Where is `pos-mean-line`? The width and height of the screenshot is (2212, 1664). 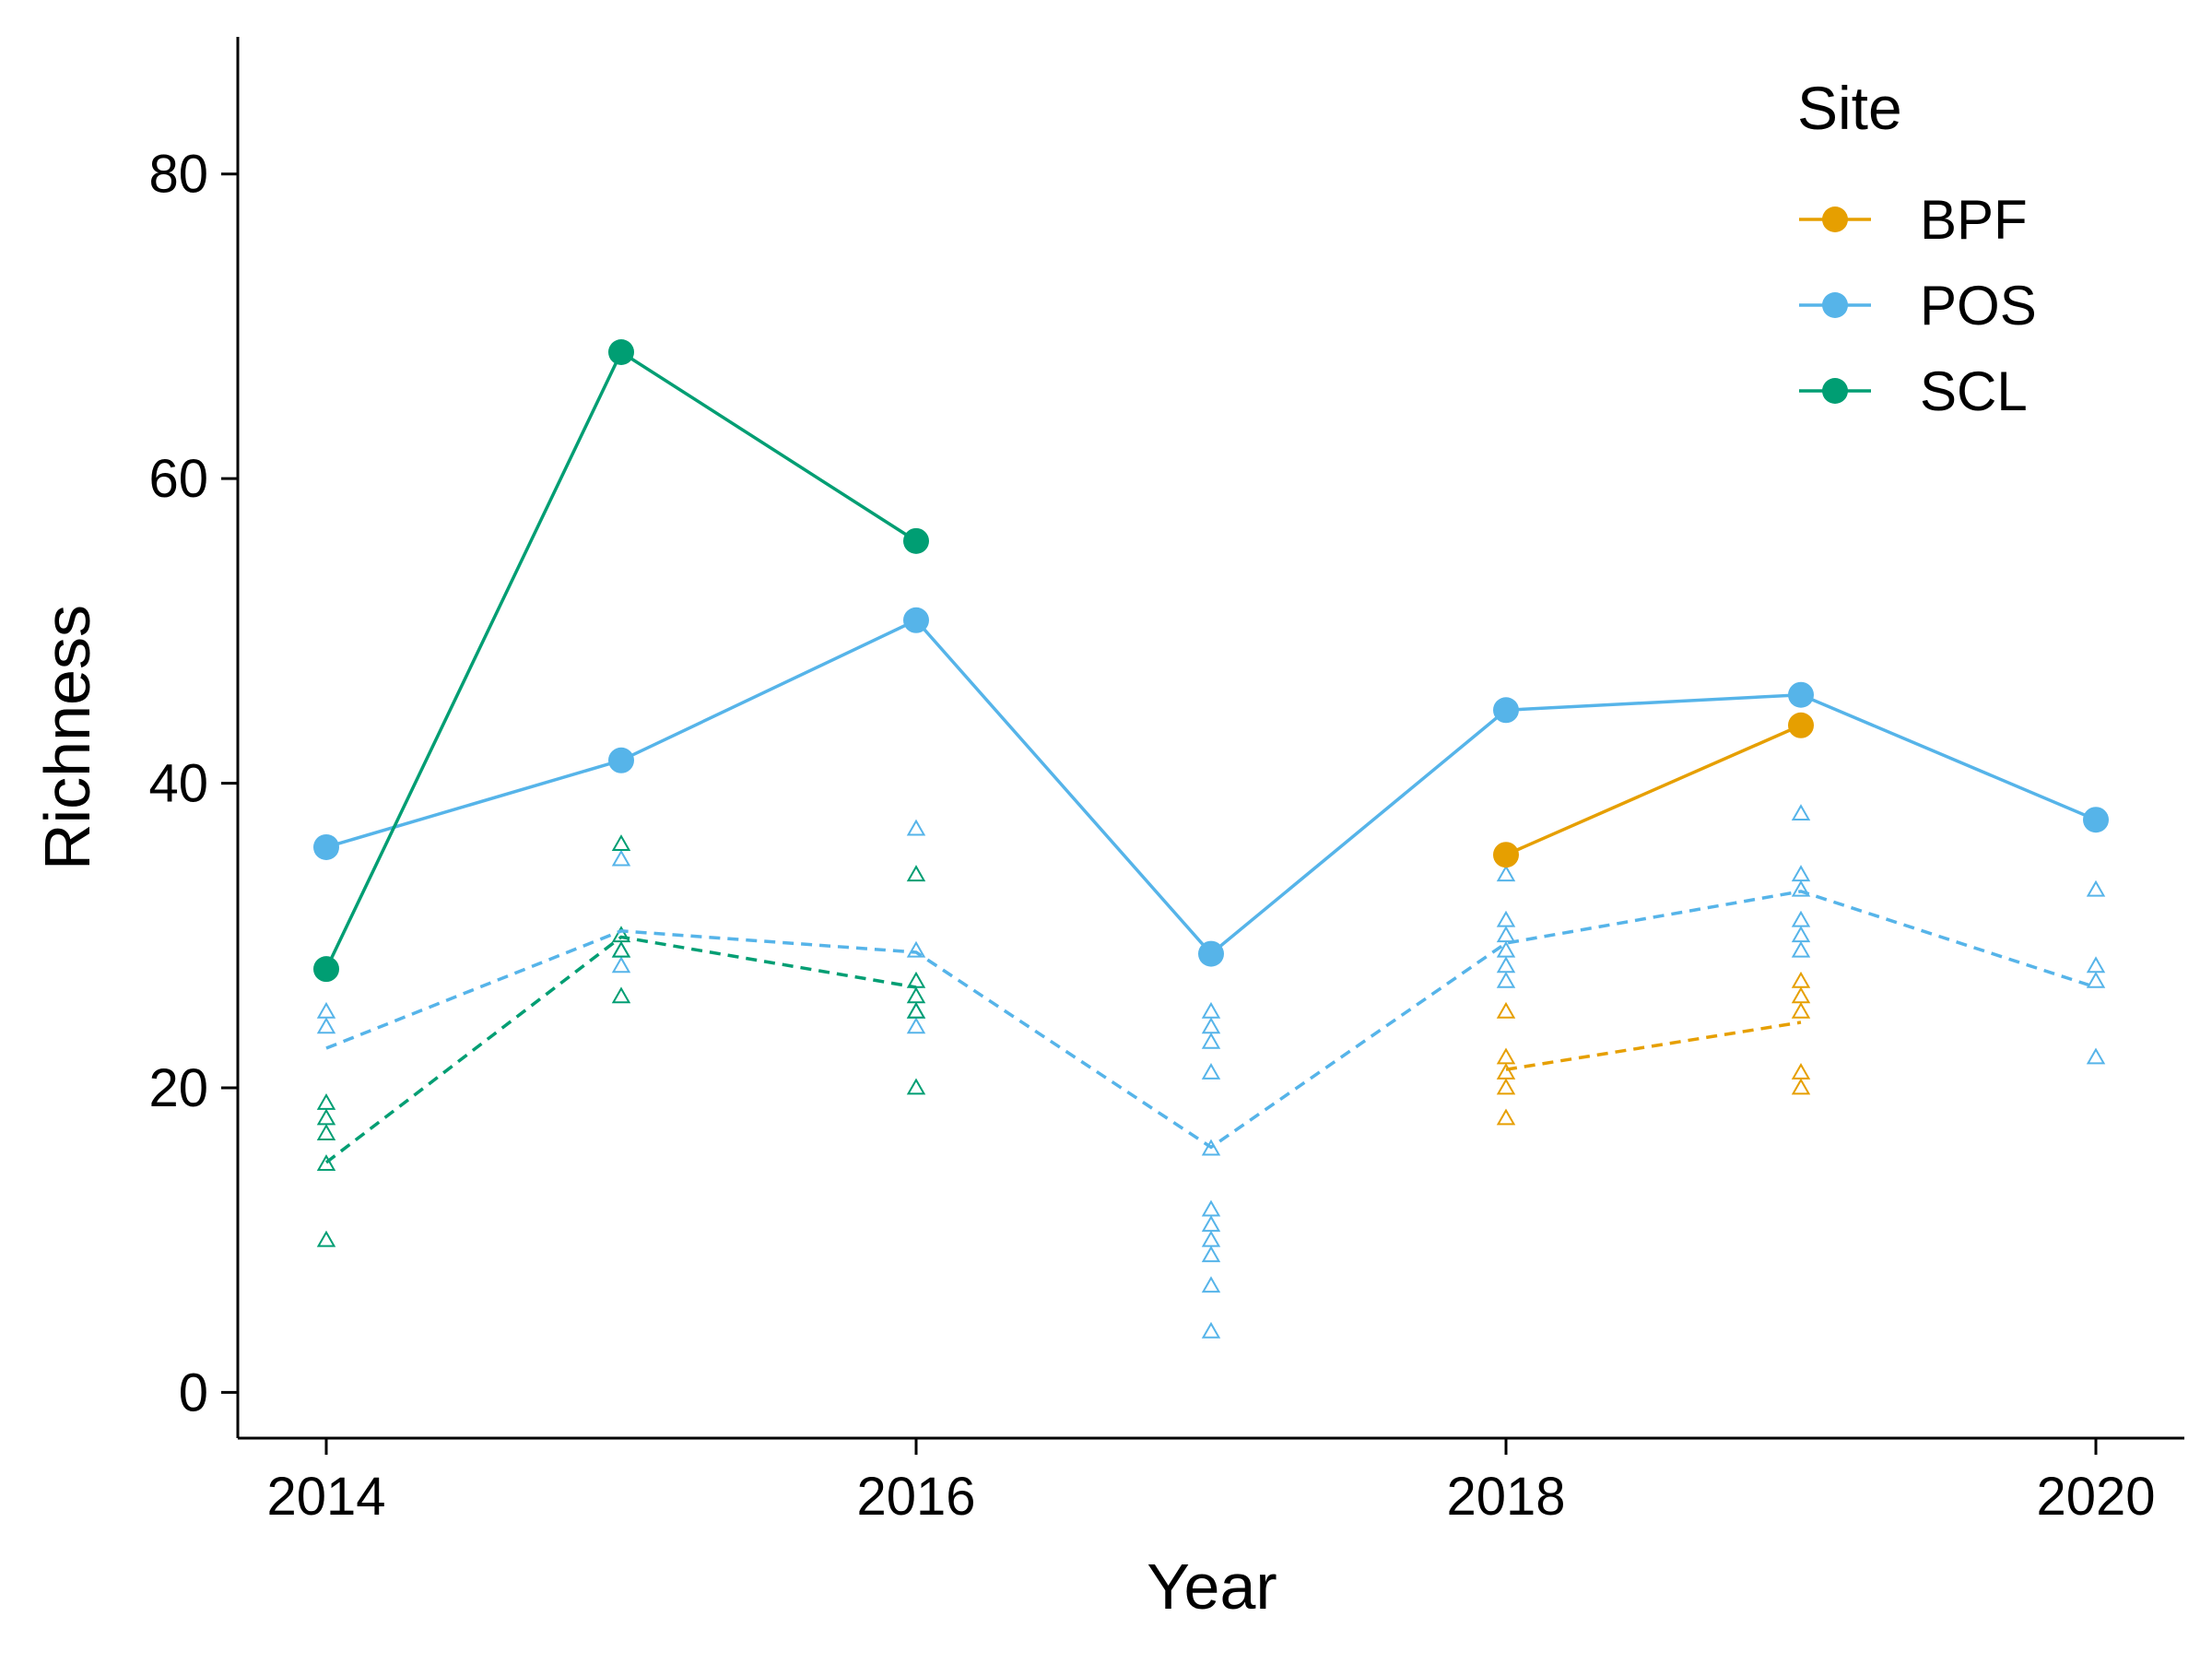
pos-mean-line is located at coordinates (1211, 1020).